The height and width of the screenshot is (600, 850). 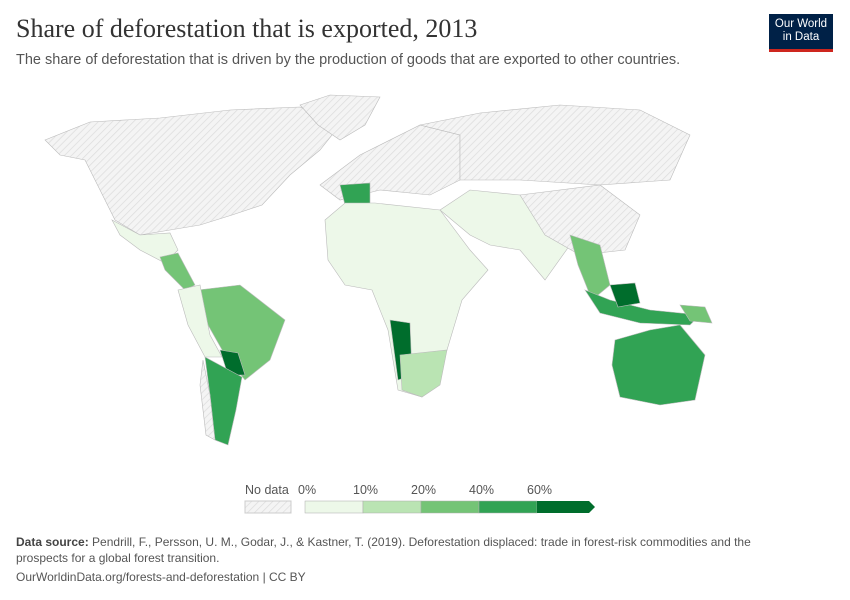 What do you see at coordinates (423, 490) in the screenshot?
I see `legend-tick-label: 20%` at bounding box center [423, 490].